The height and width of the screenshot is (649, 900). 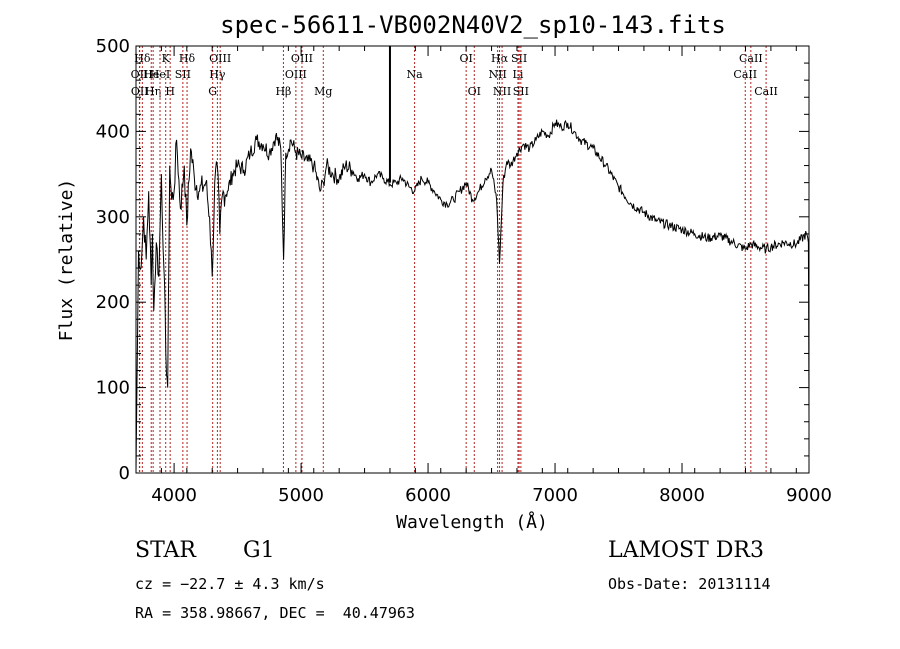 I want to click on line-label-0: Hδ, so click(x=142, y=58).